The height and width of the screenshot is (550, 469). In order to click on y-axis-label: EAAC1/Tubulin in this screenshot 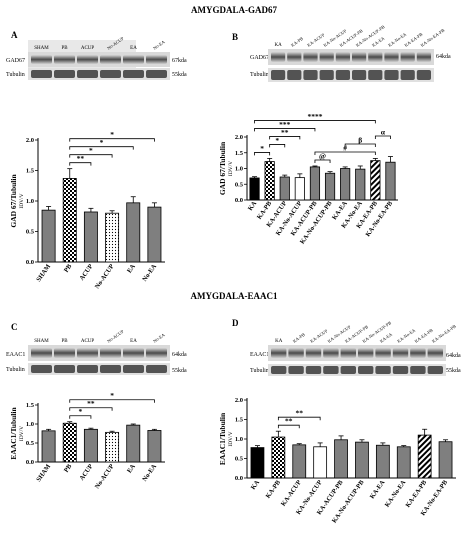, I will do `click(222, 438)`.